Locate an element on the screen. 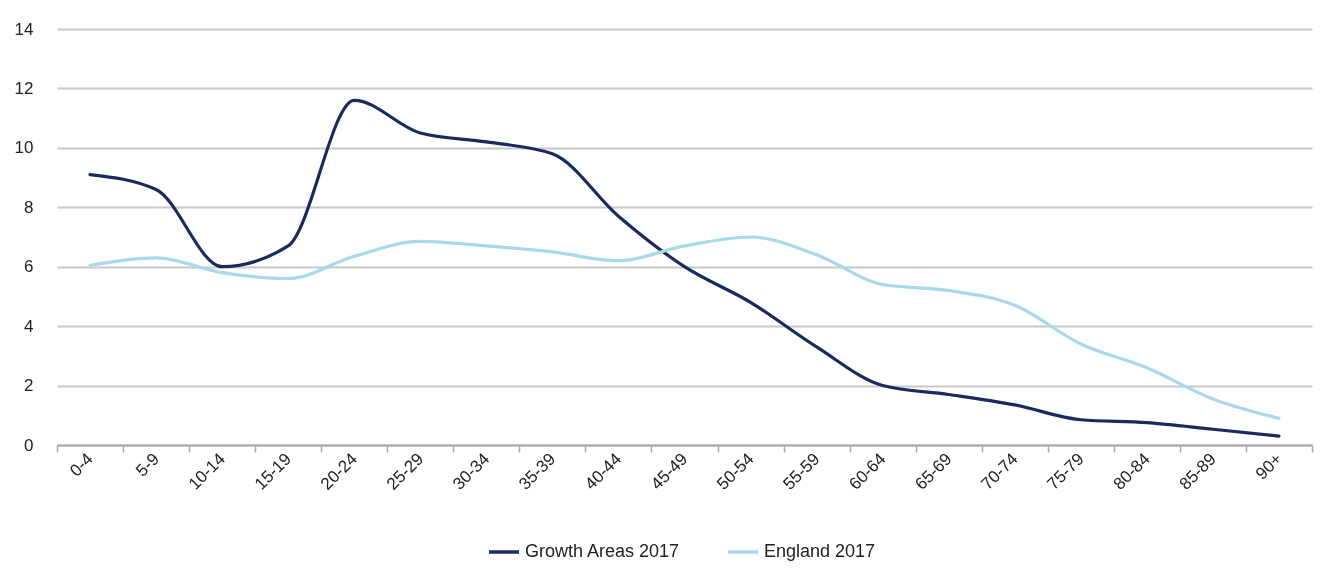 Image resolution: width=1329 pixels, height=576 pixels. y-tick-label: 8 is located at coordinates (29, 207).